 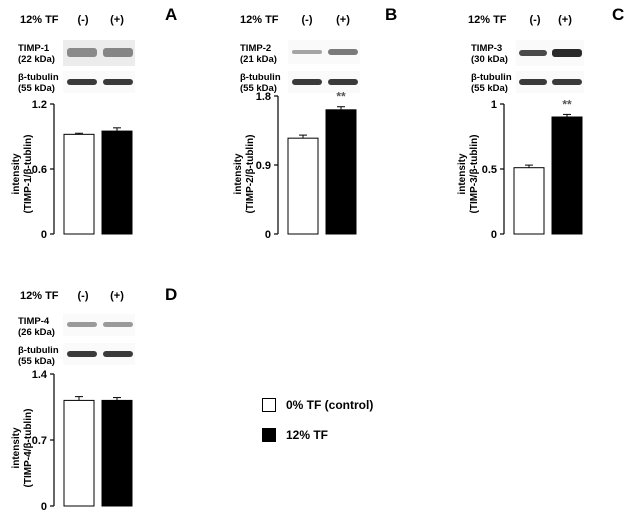 What do you see at coordinates (263, 166) in the screenshot?
I see `y-tick-label: 0.9` at bounding box center [263, 166].